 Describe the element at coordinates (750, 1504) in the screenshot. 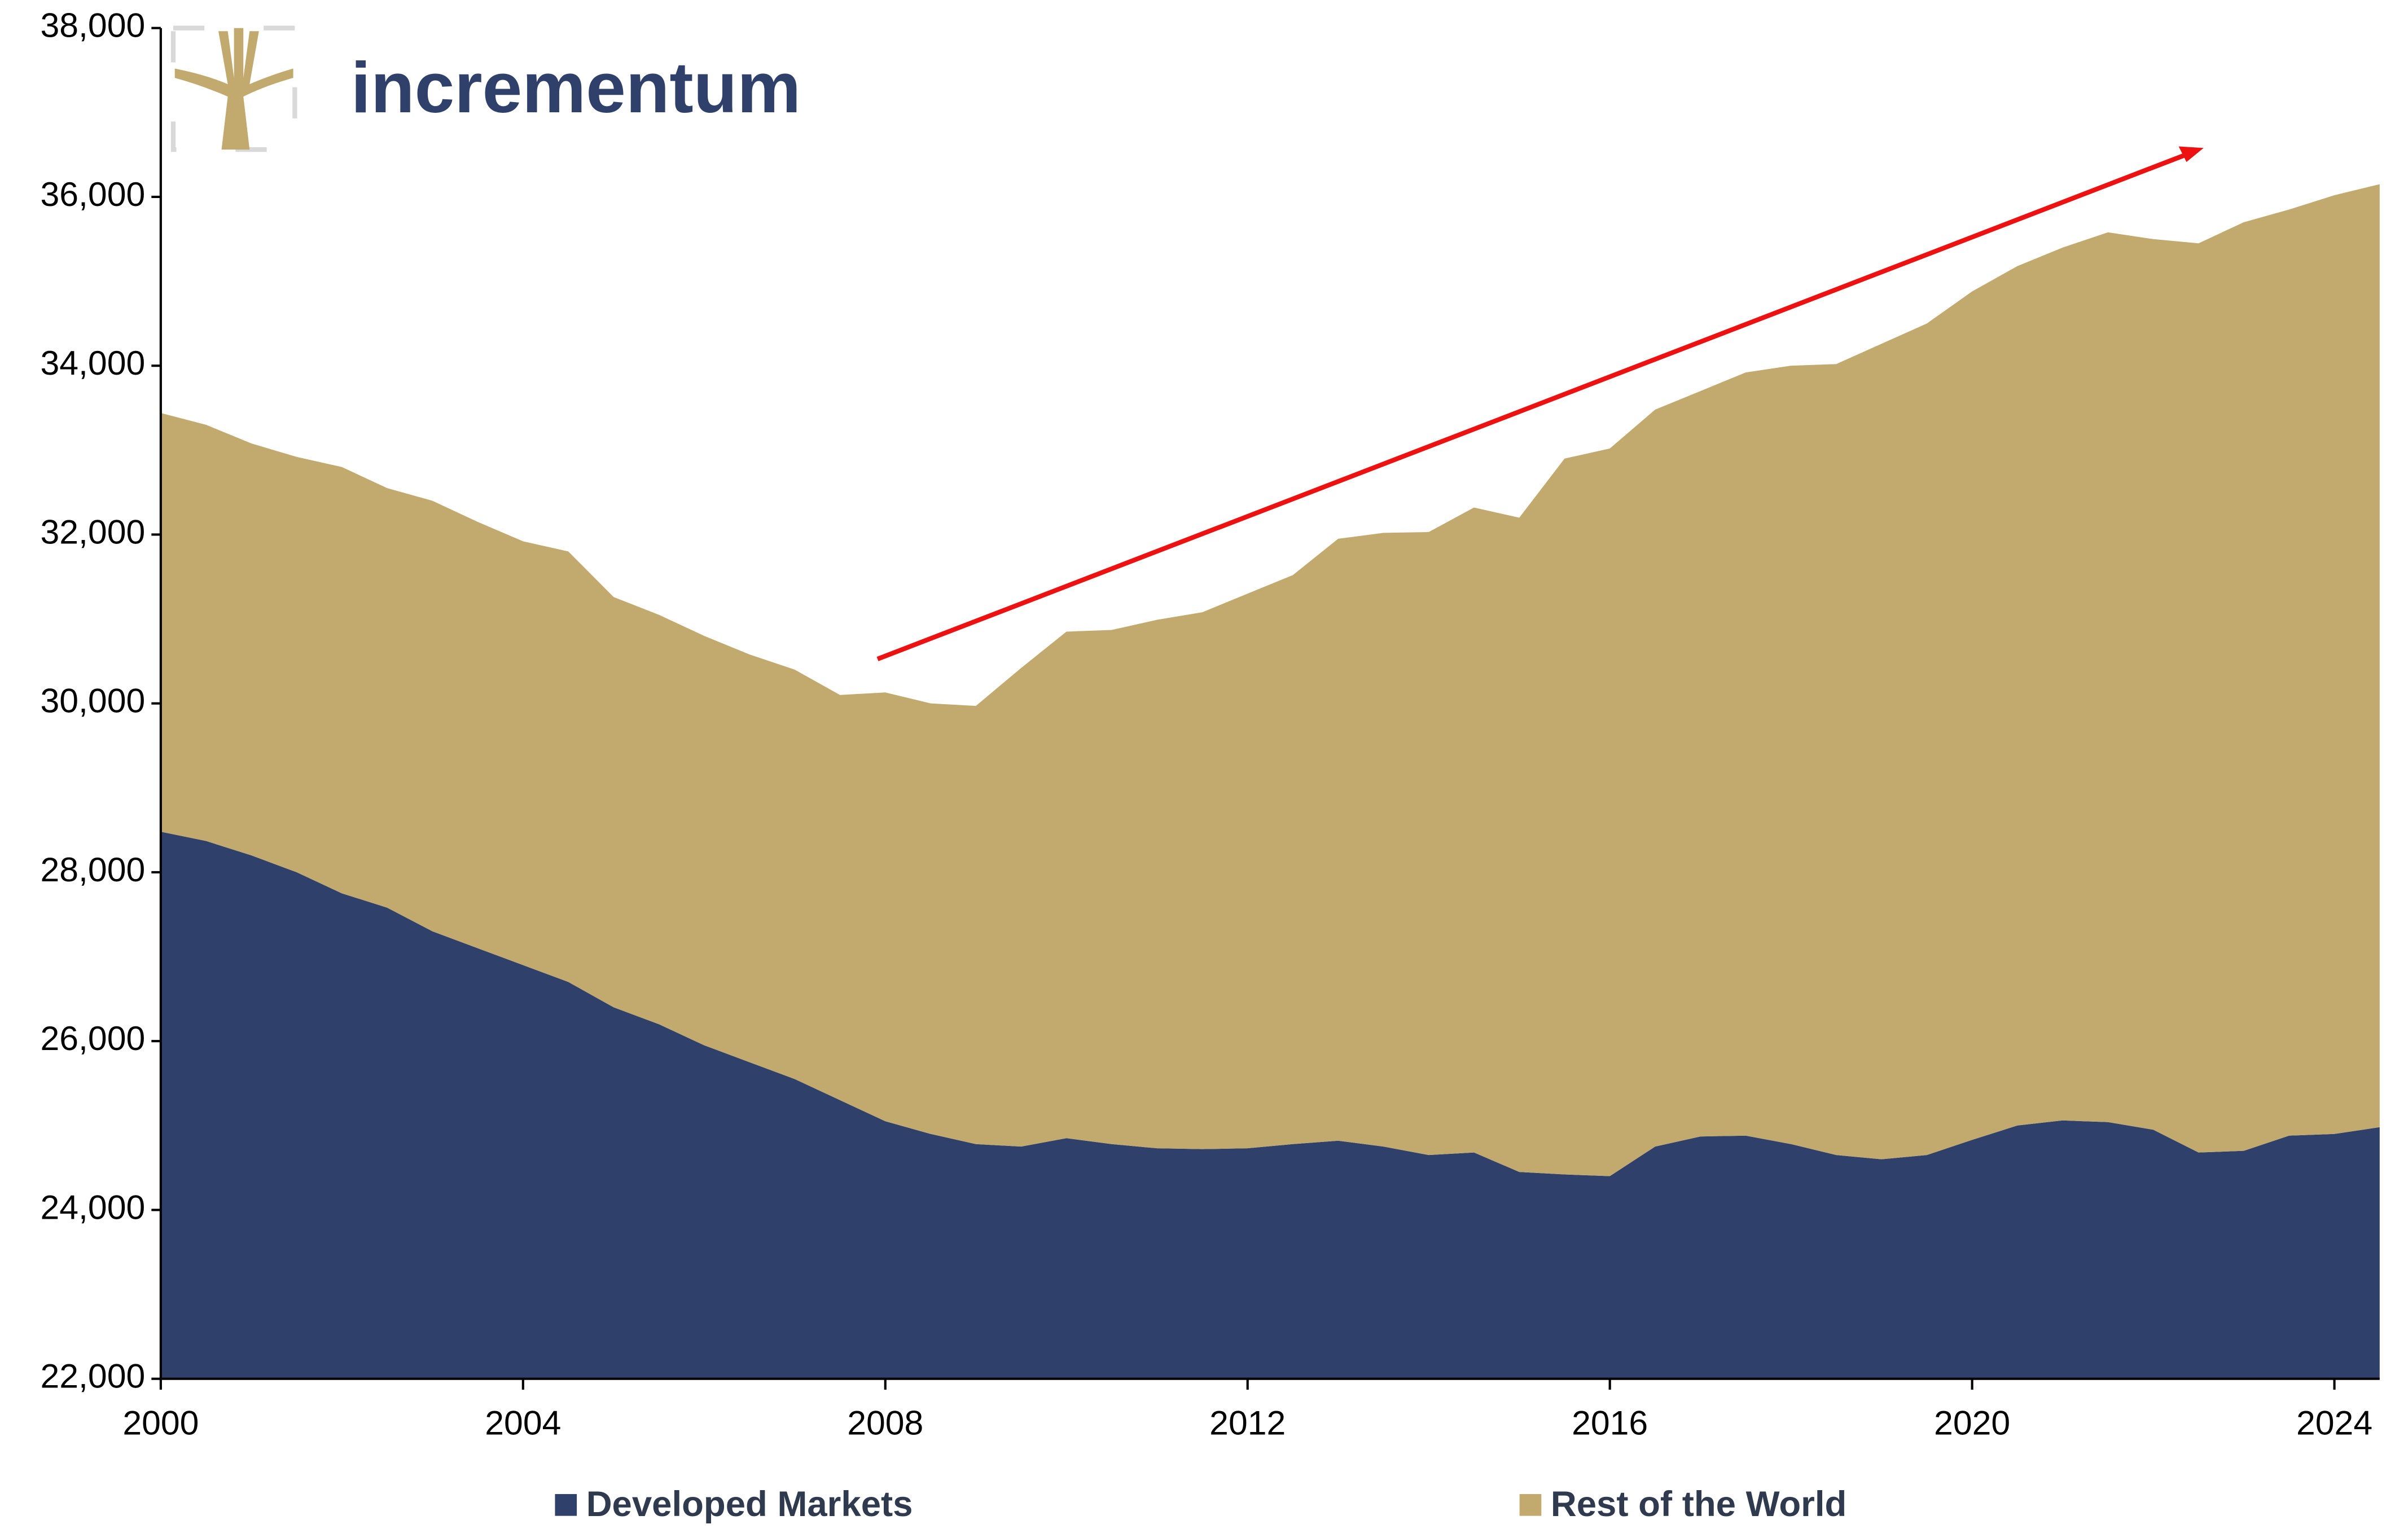

I see `legend-label: Developed Markets` at that location.